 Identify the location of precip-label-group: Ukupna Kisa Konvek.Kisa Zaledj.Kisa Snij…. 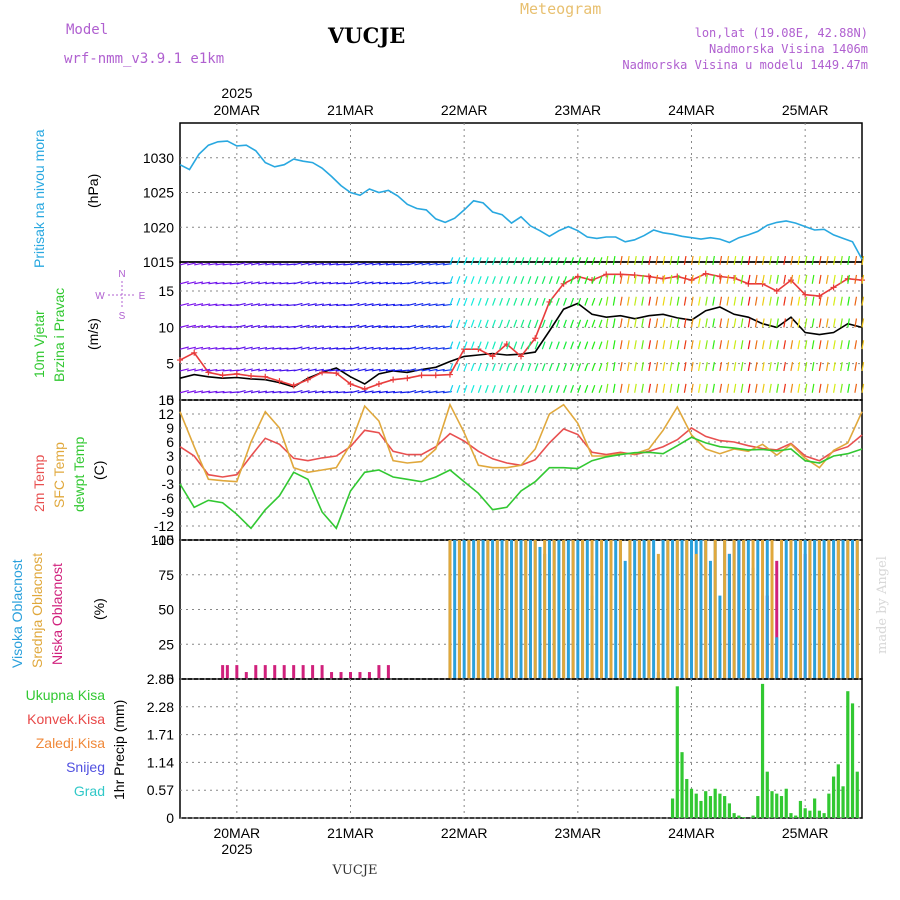
(76, 743).